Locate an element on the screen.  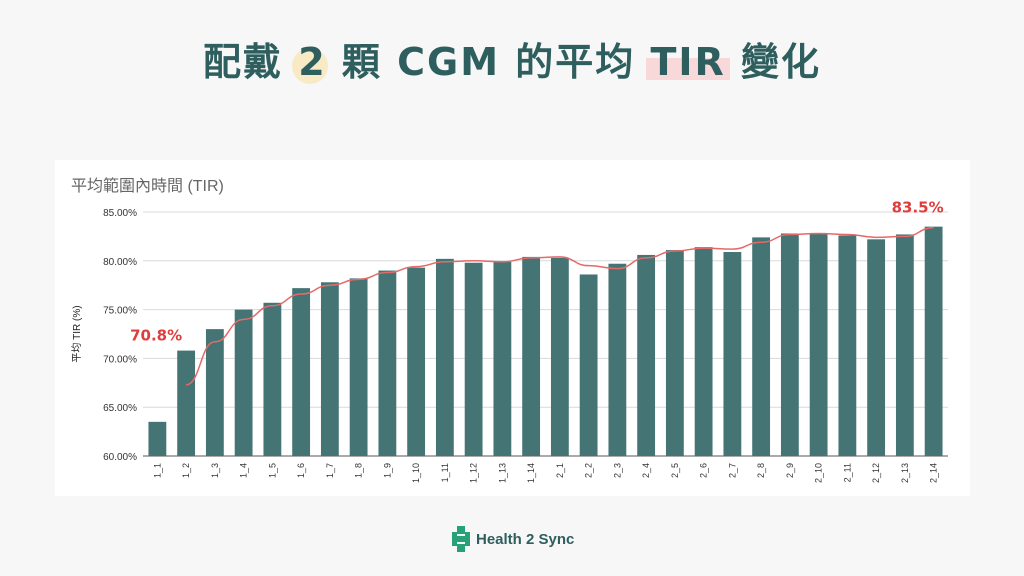
x-tick-label: 2_11 is located at coordinates (847, 472).